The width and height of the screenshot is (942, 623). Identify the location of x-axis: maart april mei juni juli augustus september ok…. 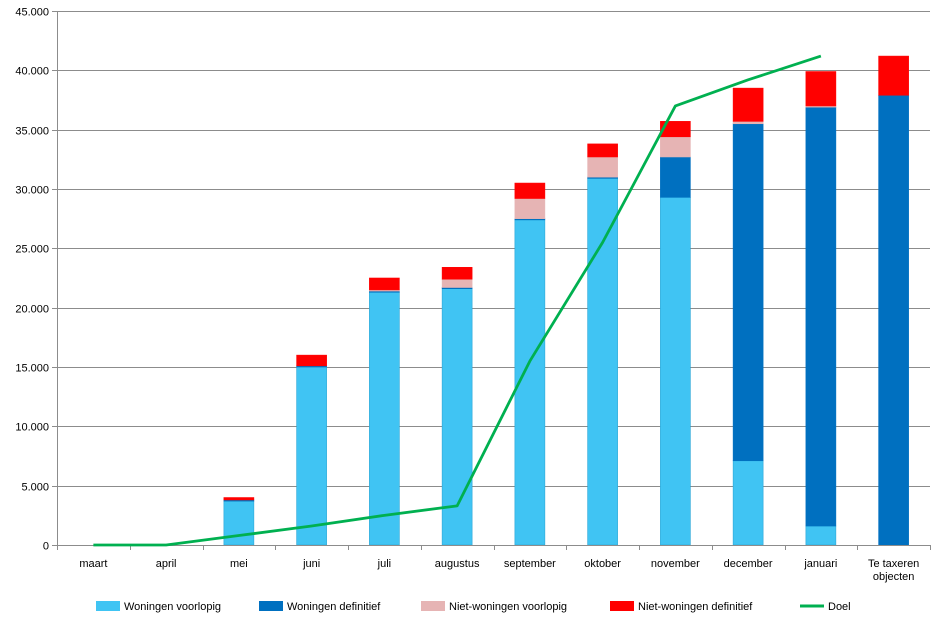
(494, 564).